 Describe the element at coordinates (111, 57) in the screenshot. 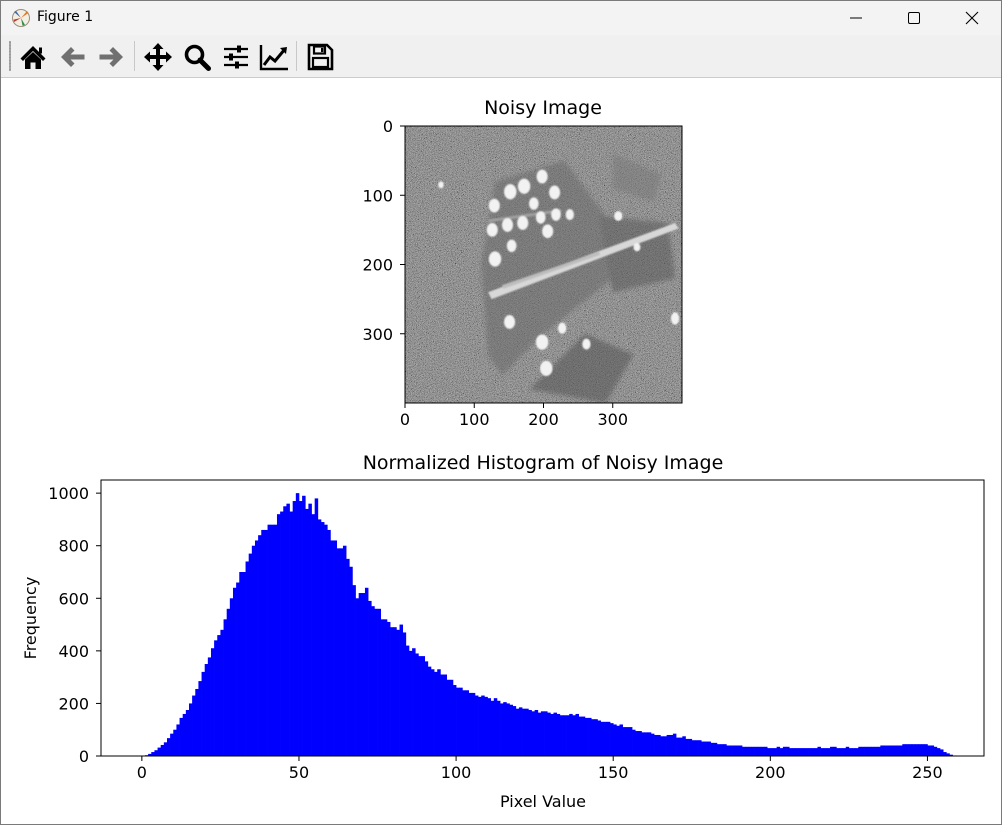

I see `forward-button` at that location.